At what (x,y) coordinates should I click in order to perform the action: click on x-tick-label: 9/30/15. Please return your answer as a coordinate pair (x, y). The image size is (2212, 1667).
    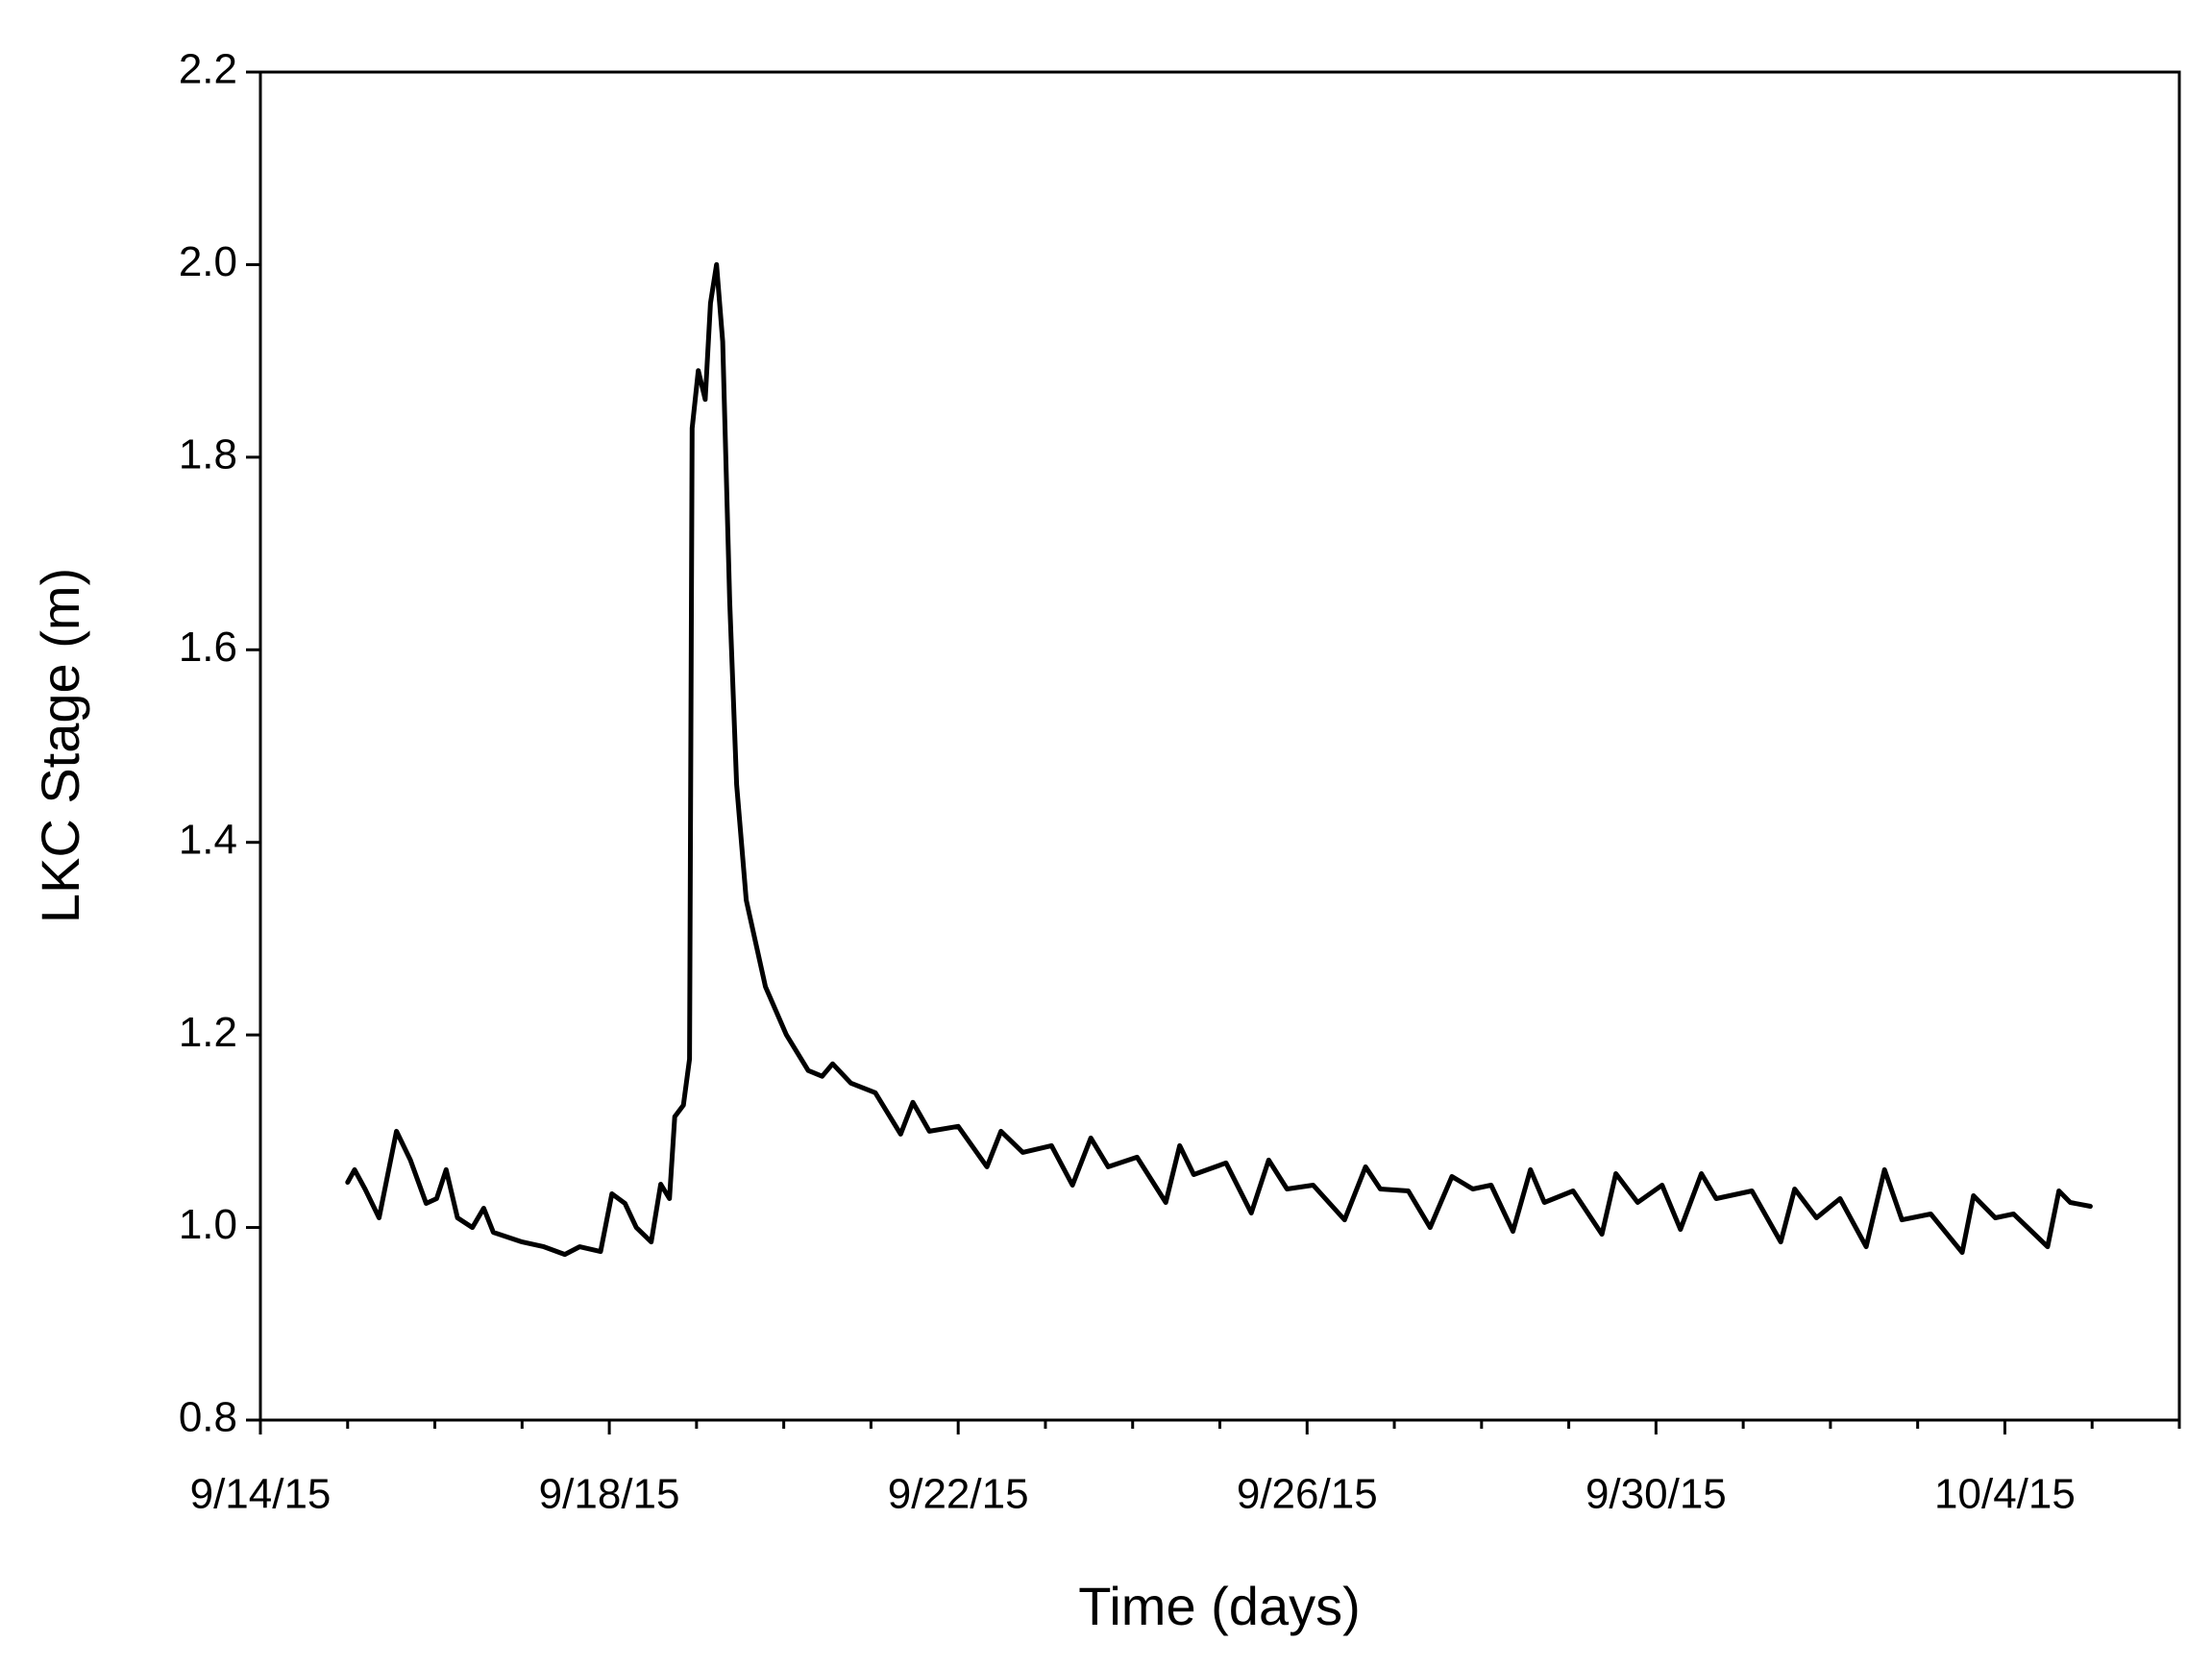
    Looking at the image, I should click on (1656, 1494).